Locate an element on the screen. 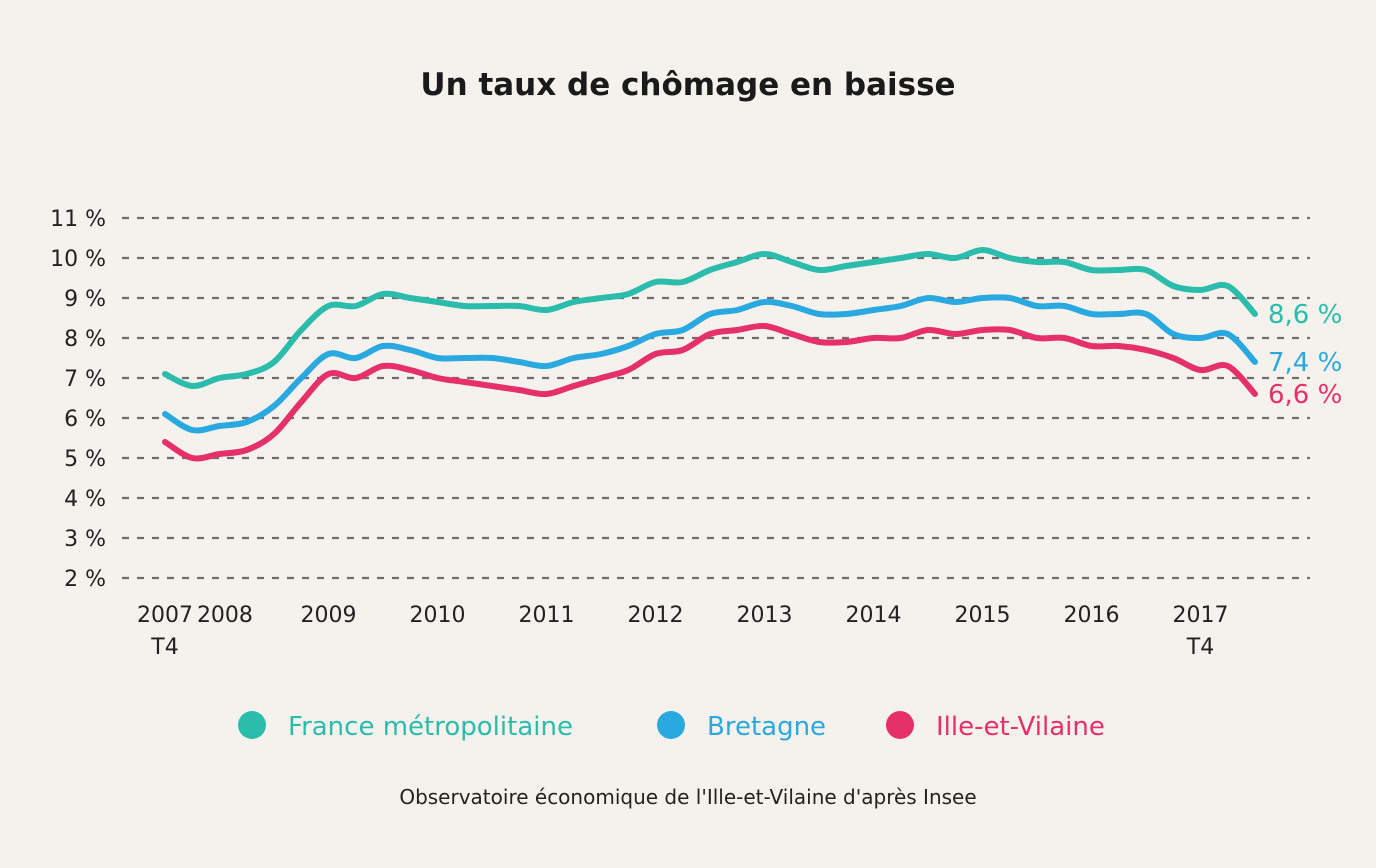 This screenshot has width=1376, height=868. y-tick-label: 9 % is located at coordinates (85, 299).